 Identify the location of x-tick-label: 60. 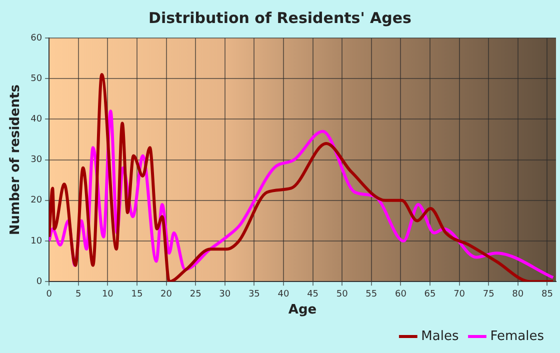
(400, 294).